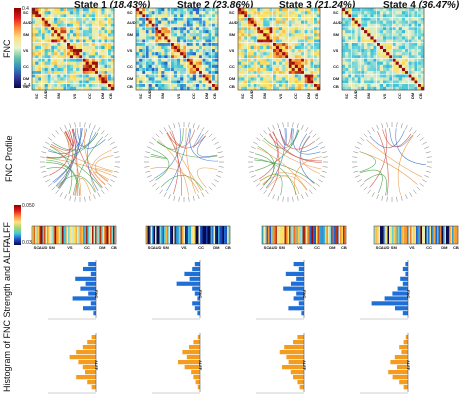 The image size is (474, 403). Describe the element at coordinates (412, 247) in the screenshot. I see `alff-4-label-vs: VS` at that location.